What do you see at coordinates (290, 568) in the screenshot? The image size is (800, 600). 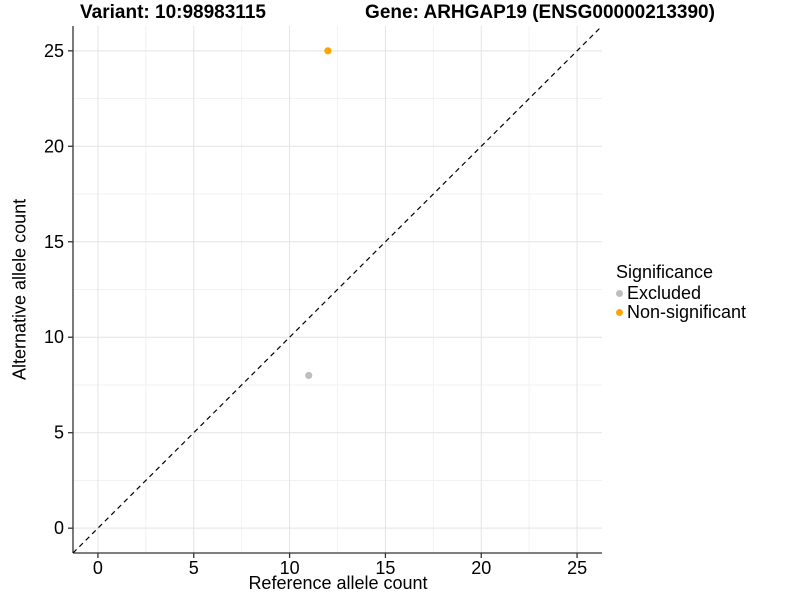 I see `x-tick-label: 10` at bounding box center [290, 568].